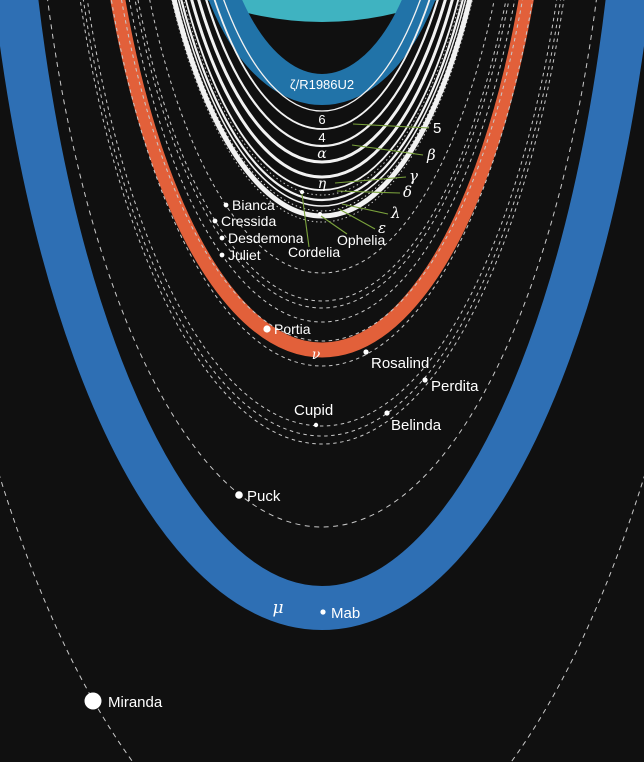 The image size is (644, 762). Describe the element at coordinates (222, 238) in the screenshot. I see `moon-dot-desdemona` at that location.